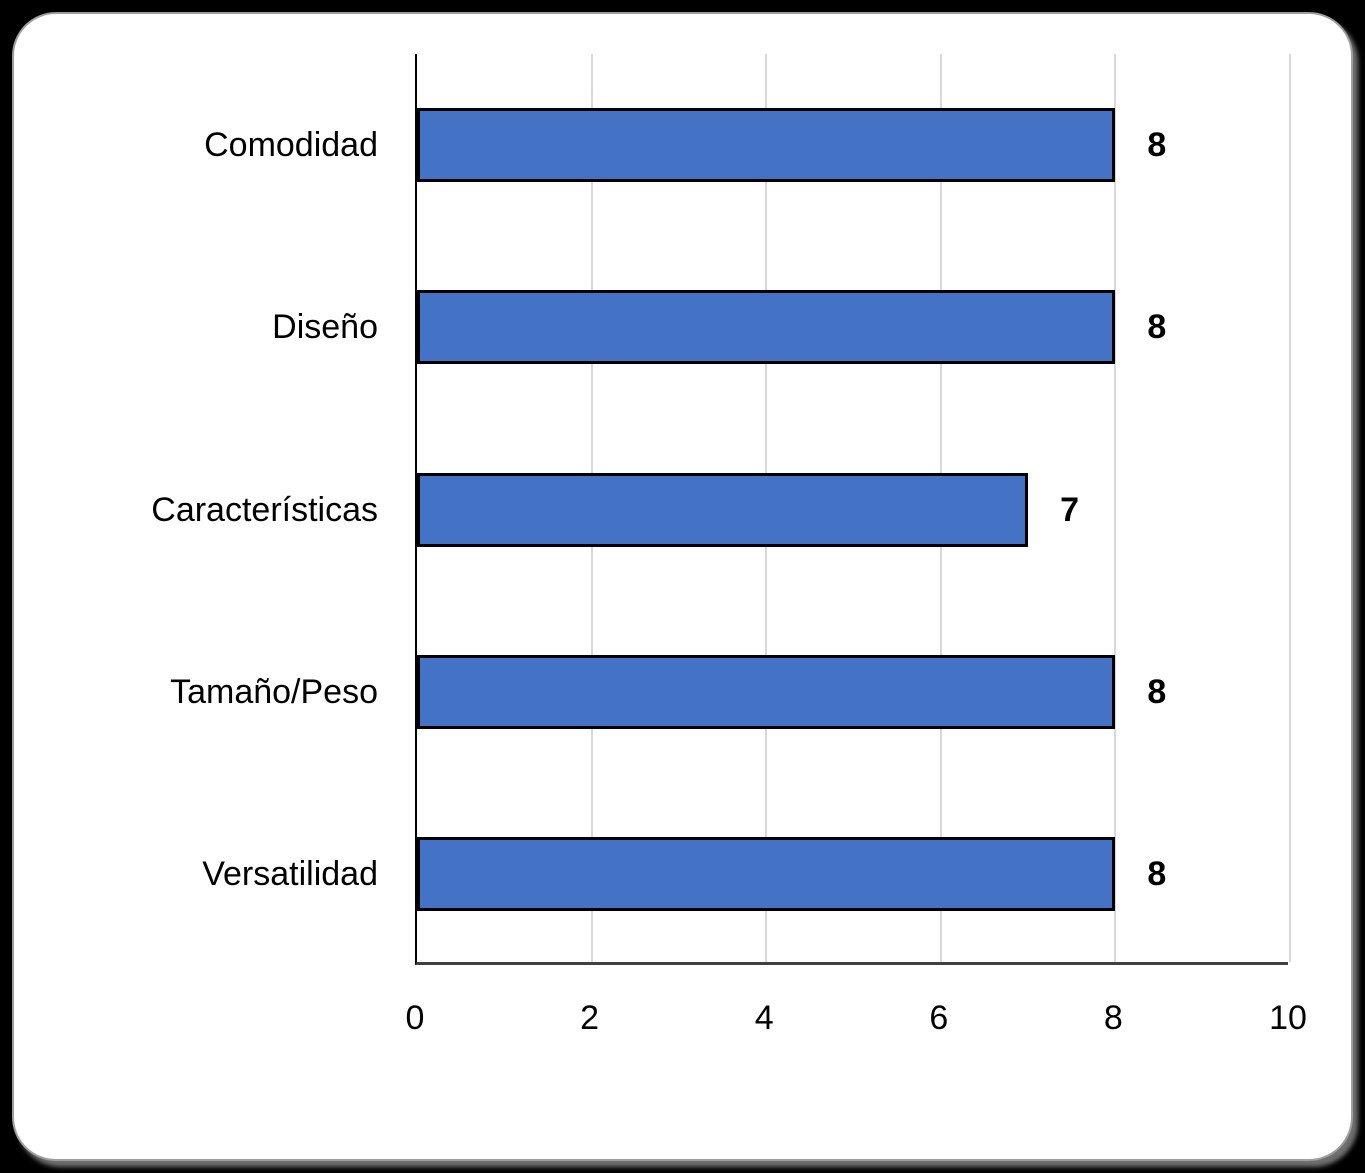  Describe the element at coordinates (325, 327) in the screenshot. I see `category-label: Diseño` at that location.